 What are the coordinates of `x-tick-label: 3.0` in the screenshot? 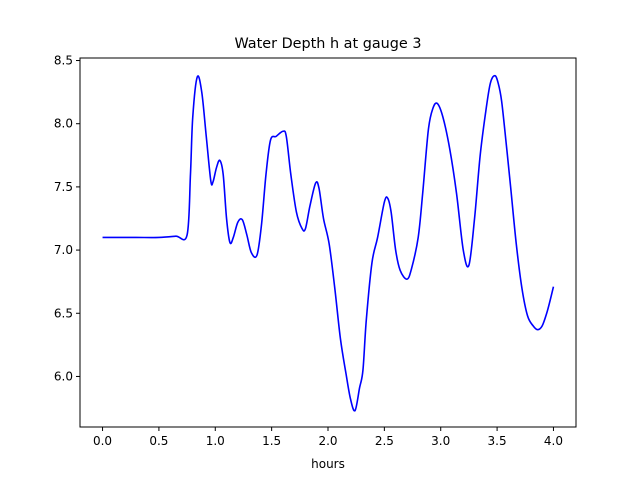 It's located at (440, 441).